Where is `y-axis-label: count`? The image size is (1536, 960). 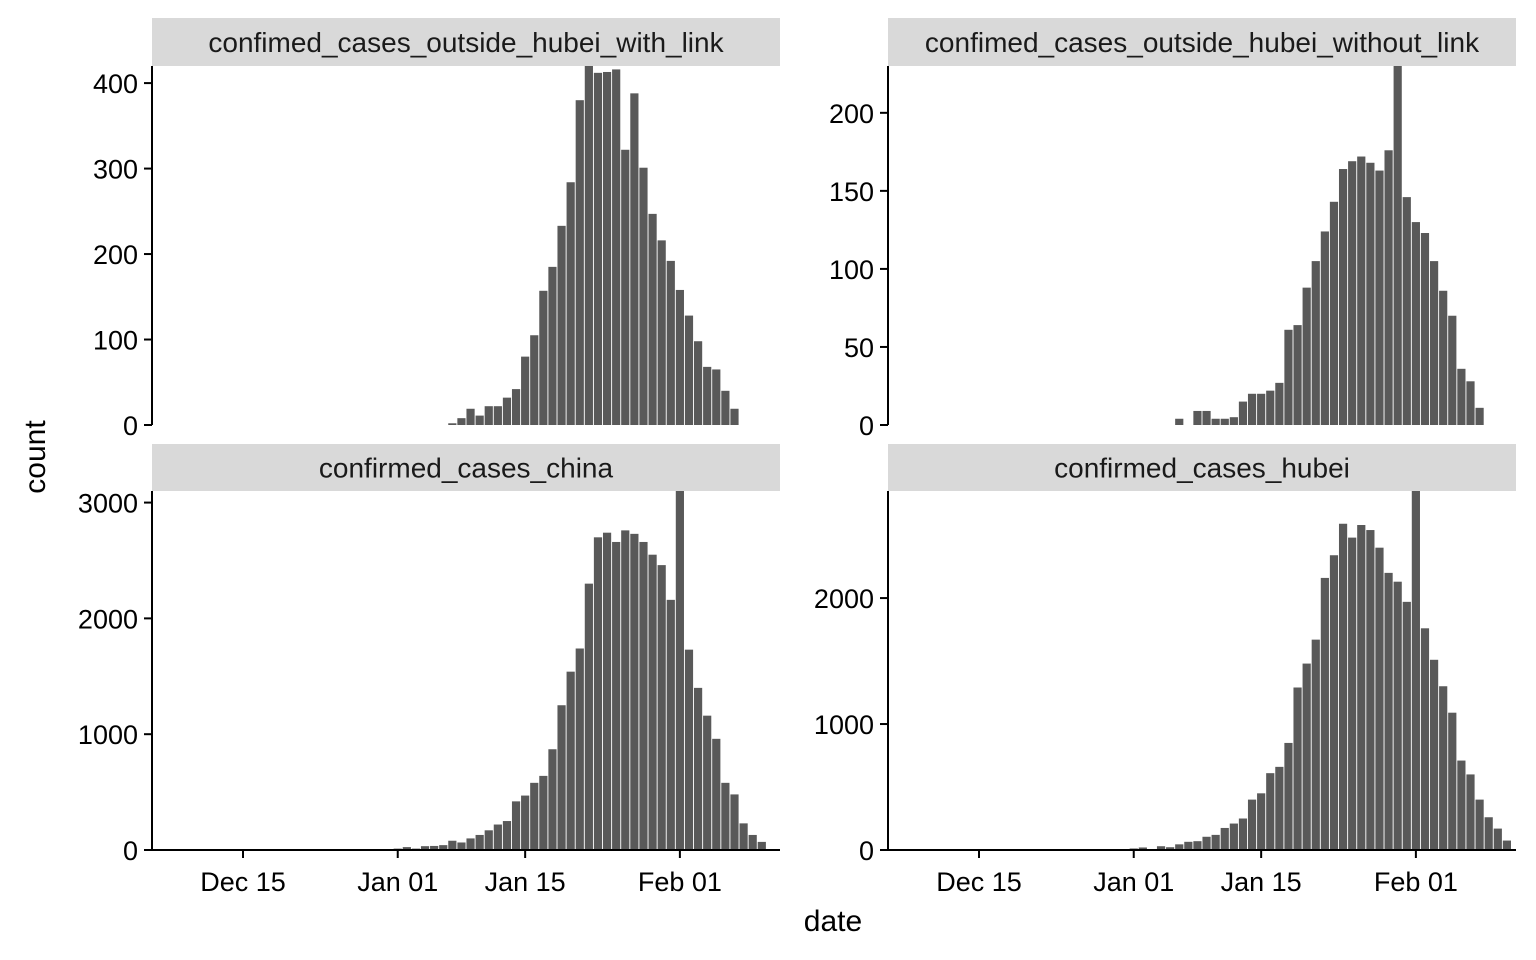 y-axis-label: count is located at coordinates (35, 457).